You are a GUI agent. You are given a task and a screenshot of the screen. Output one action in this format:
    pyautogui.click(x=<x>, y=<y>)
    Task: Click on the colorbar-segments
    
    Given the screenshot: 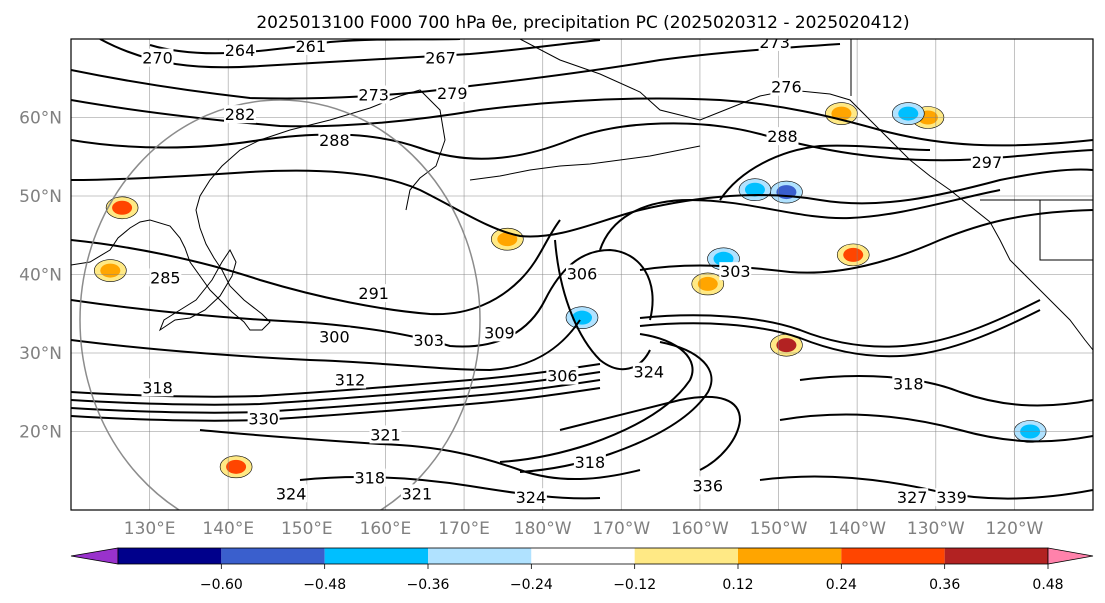 What is the action you would take?
    pyautogui.click(x=582, y=556)
    